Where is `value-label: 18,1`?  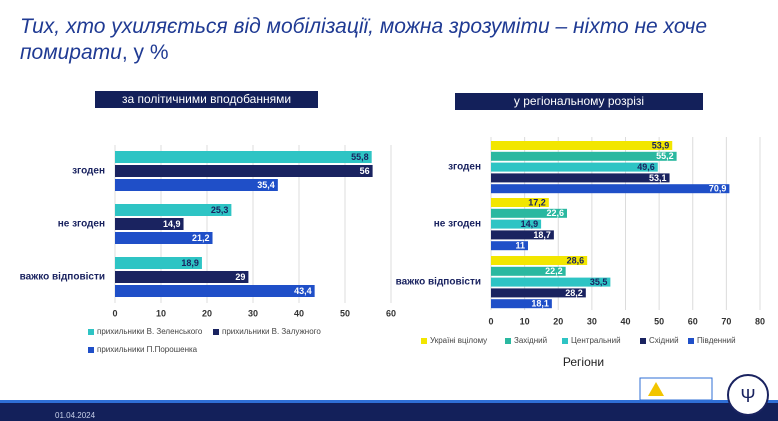
value-label: 18,1 is located at coordinates (540, 304).